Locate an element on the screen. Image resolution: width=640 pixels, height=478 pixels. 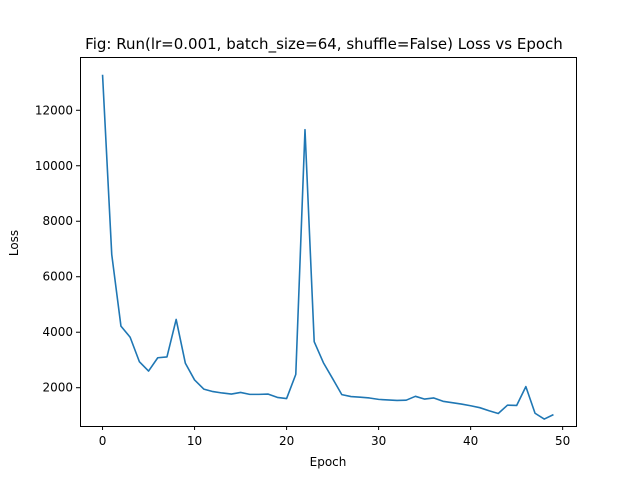
x-axis-label: Epoch is located at coordinates (328, 462).